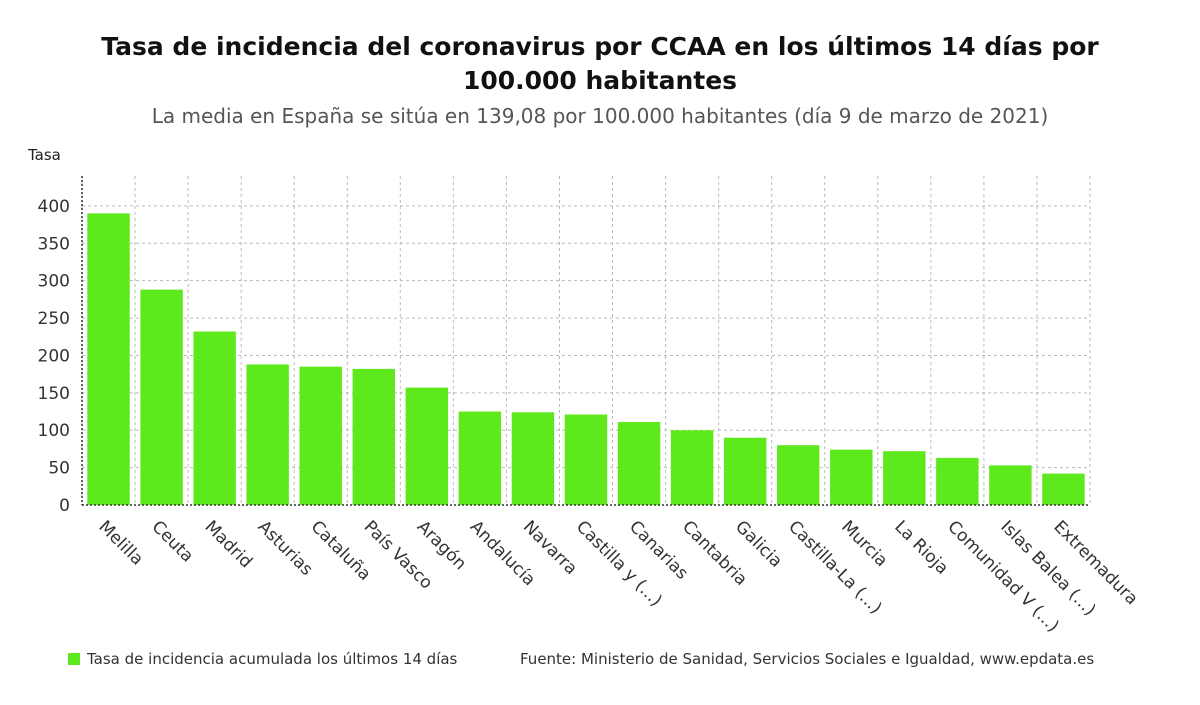  What do you see at coordinates (921, 548) in the screenshot?
I see `x-tick-label: La Rioja` at bounding box center [921, 548].